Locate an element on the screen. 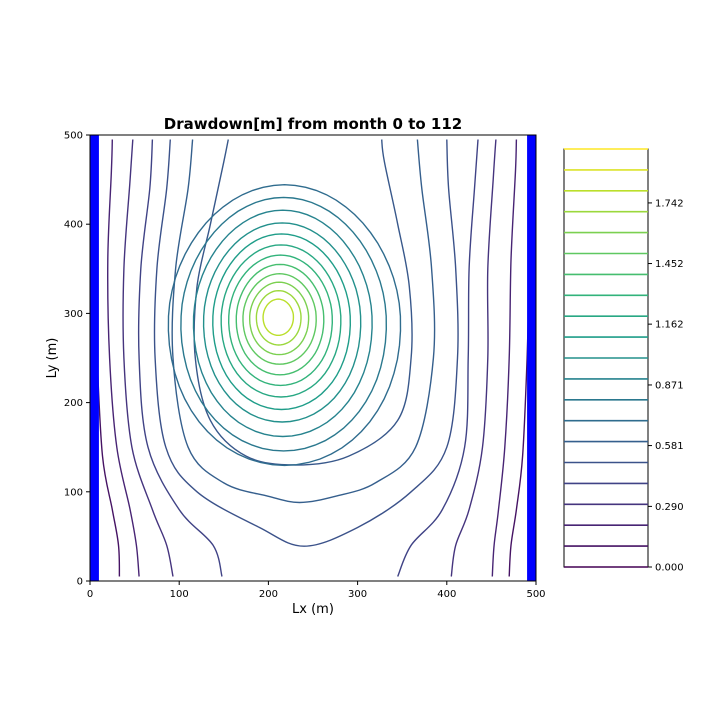 The image size is (720, 720). colorbar-tick-label: 1.452 is located at coordinates (669, 264).